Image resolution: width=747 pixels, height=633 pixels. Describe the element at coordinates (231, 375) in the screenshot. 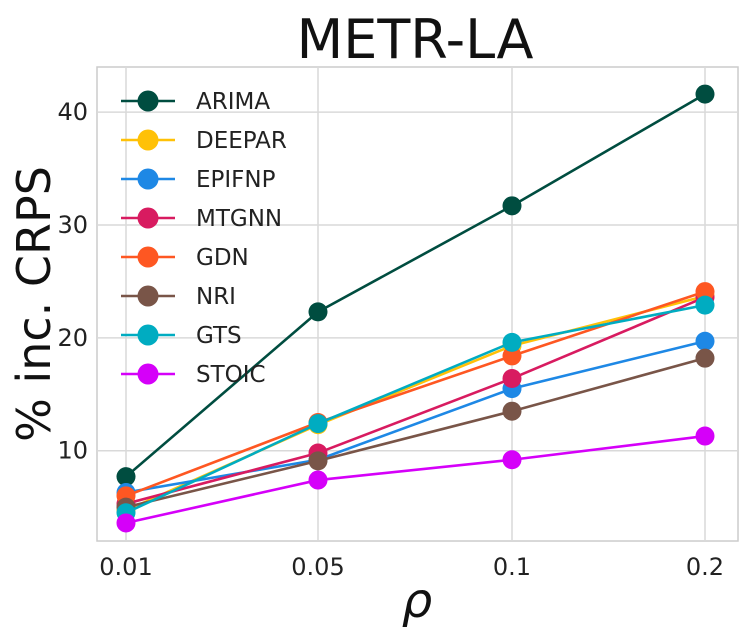

I see `legend-label: STOIC` at that location.